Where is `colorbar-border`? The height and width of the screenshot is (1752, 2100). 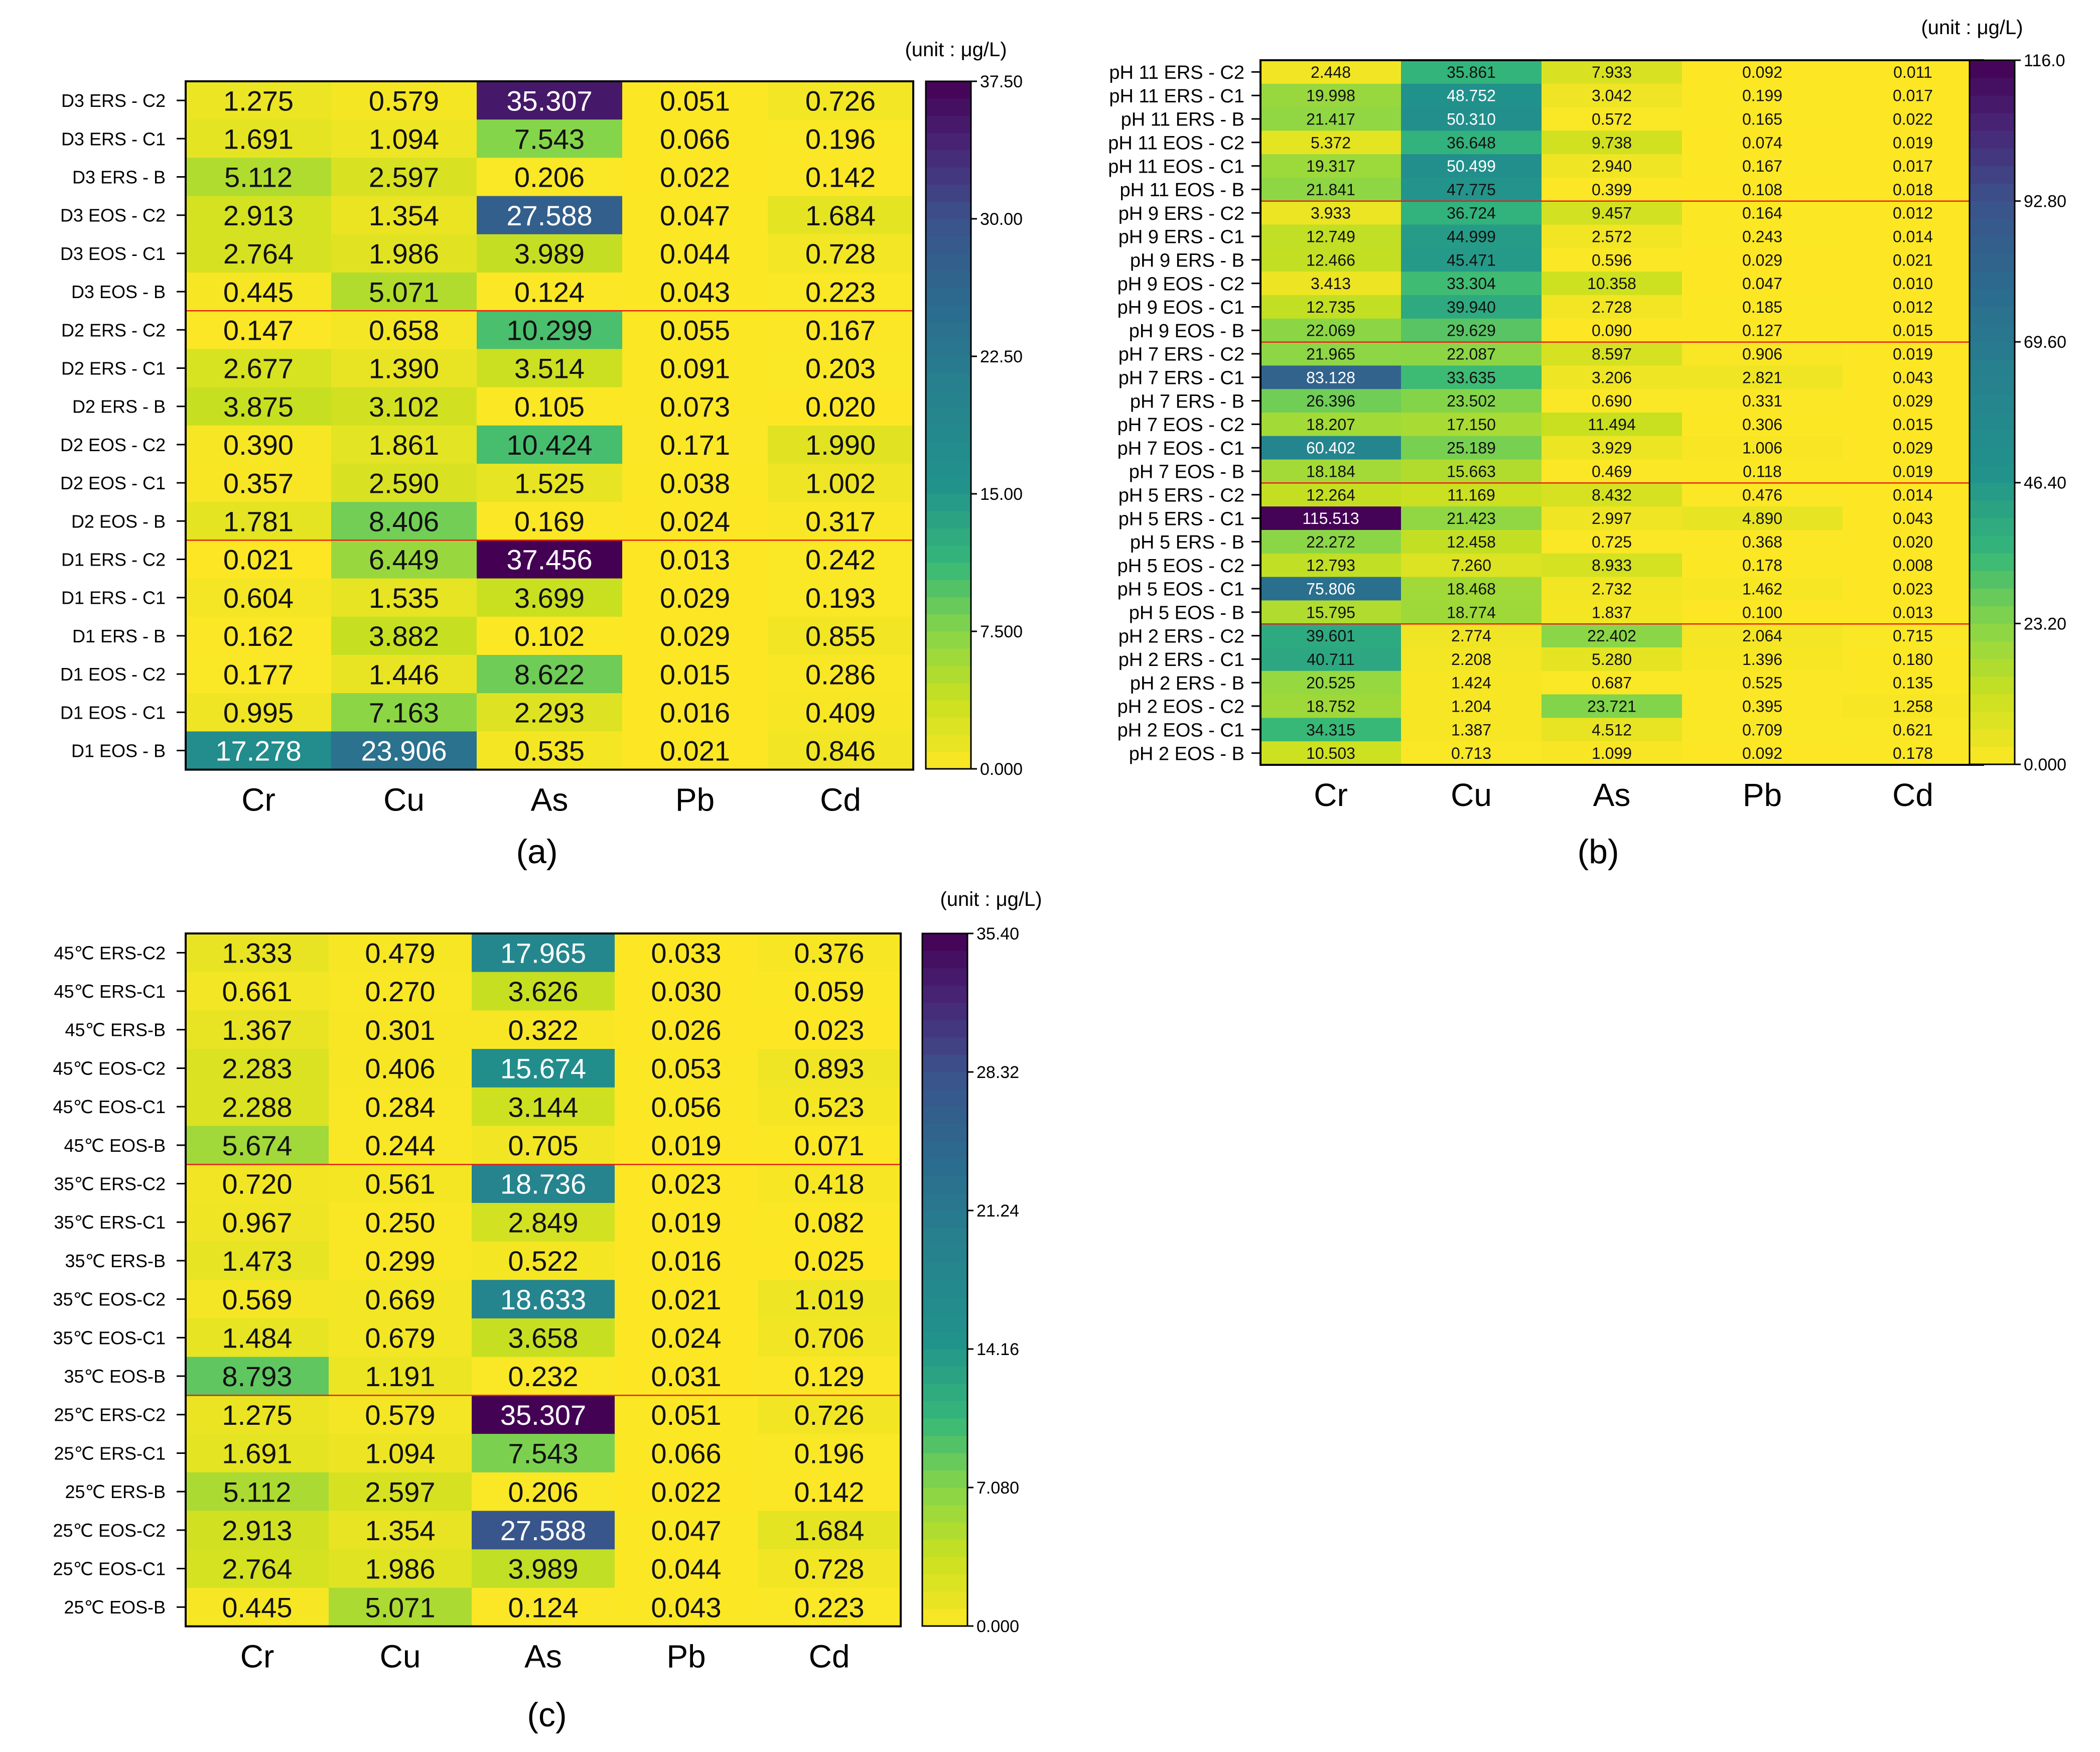
colorbar-border is located at coordinates (948, 425).